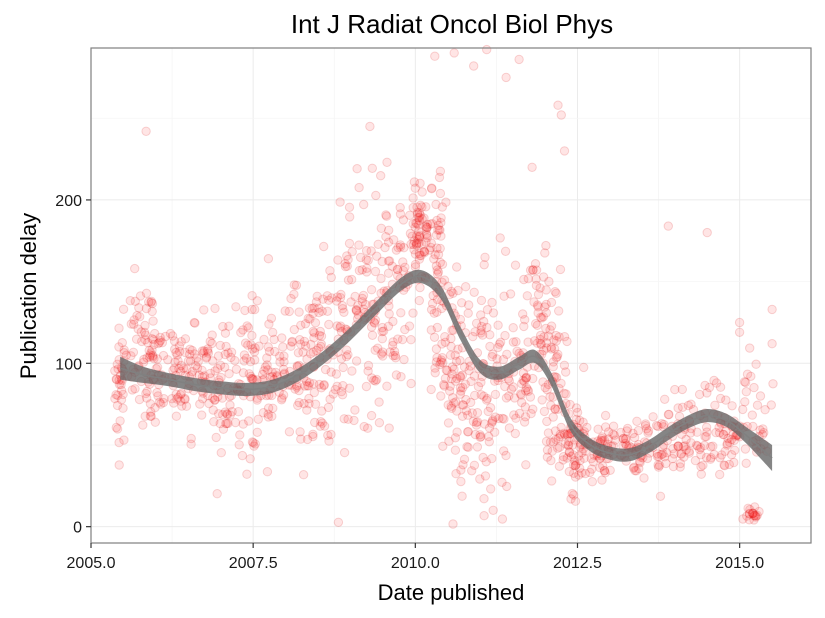  What do you see at coordinates (739, 563) in the screenshot?
I see `x-tick-label: 2015.0` at bounding box center [739, 563].